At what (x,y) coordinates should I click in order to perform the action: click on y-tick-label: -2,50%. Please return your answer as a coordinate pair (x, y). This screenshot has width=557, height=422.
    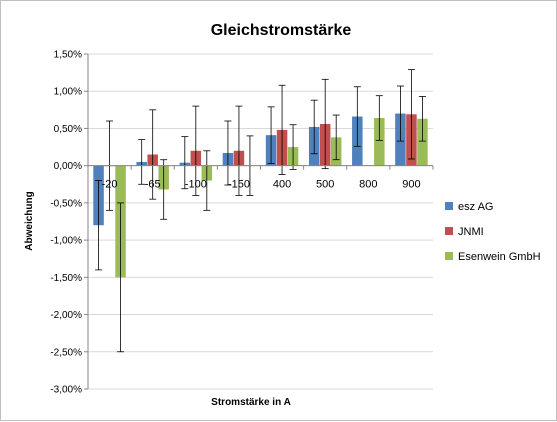
    Looking at the image, I should click on (66, 352).